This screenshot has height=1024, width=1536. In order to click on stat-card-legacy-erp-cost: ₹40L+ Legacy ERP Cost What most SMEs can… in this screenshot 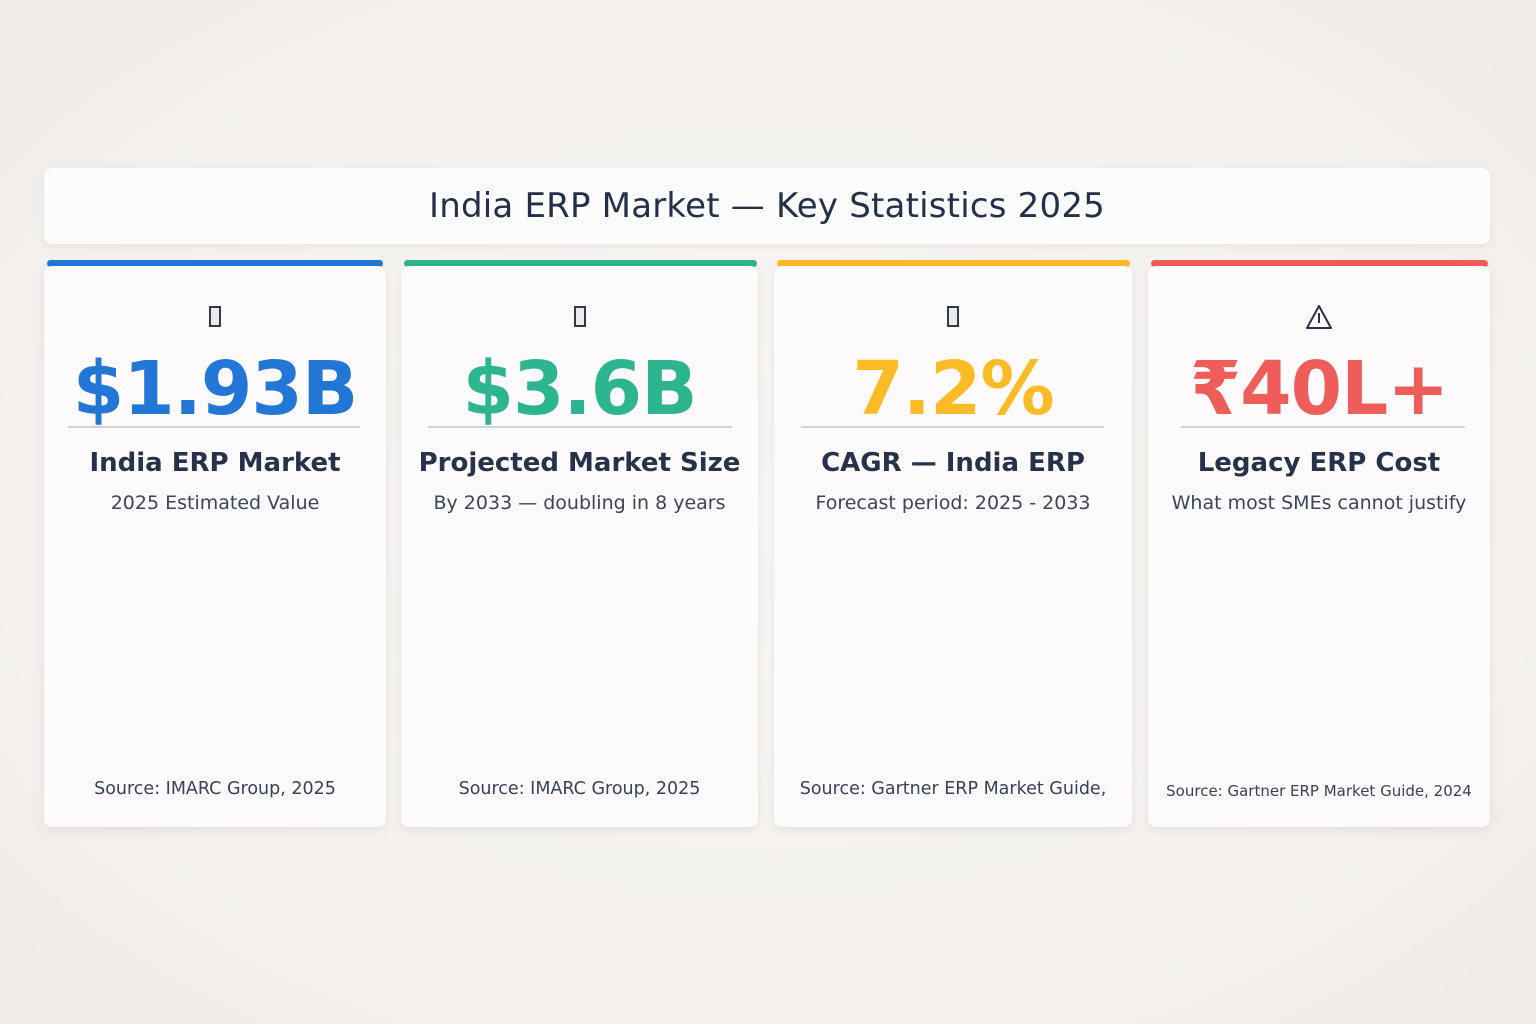, I will do `click(1319, 546)`.